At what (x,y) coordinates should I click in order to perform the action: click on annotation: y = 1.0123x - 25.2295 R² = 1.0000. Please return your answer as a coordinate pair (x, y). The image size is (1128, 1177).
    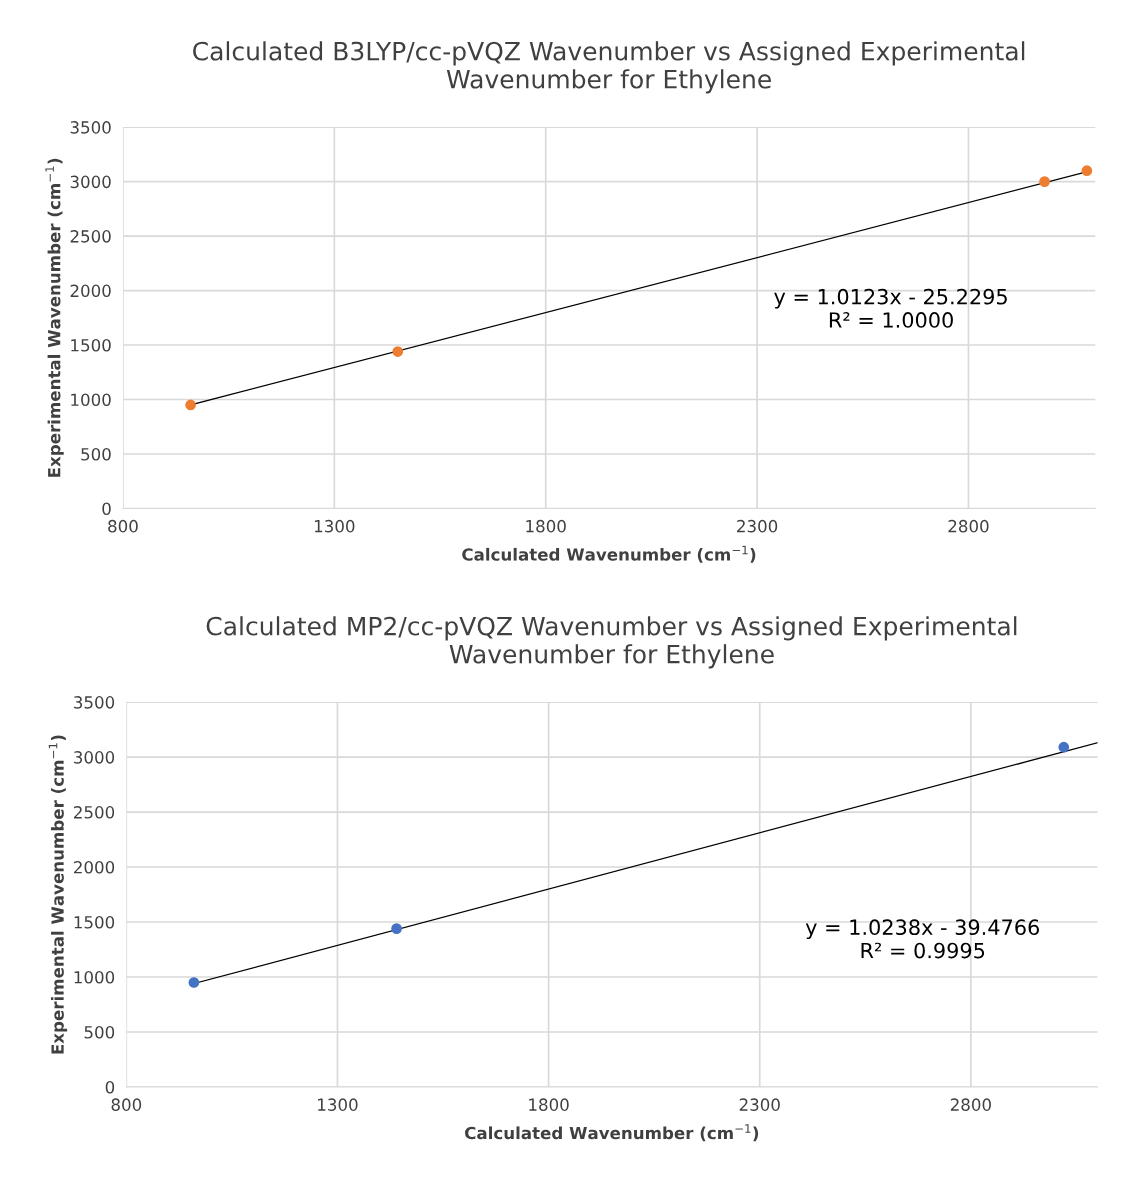
    Looking at the image, I should click on (890, 308).